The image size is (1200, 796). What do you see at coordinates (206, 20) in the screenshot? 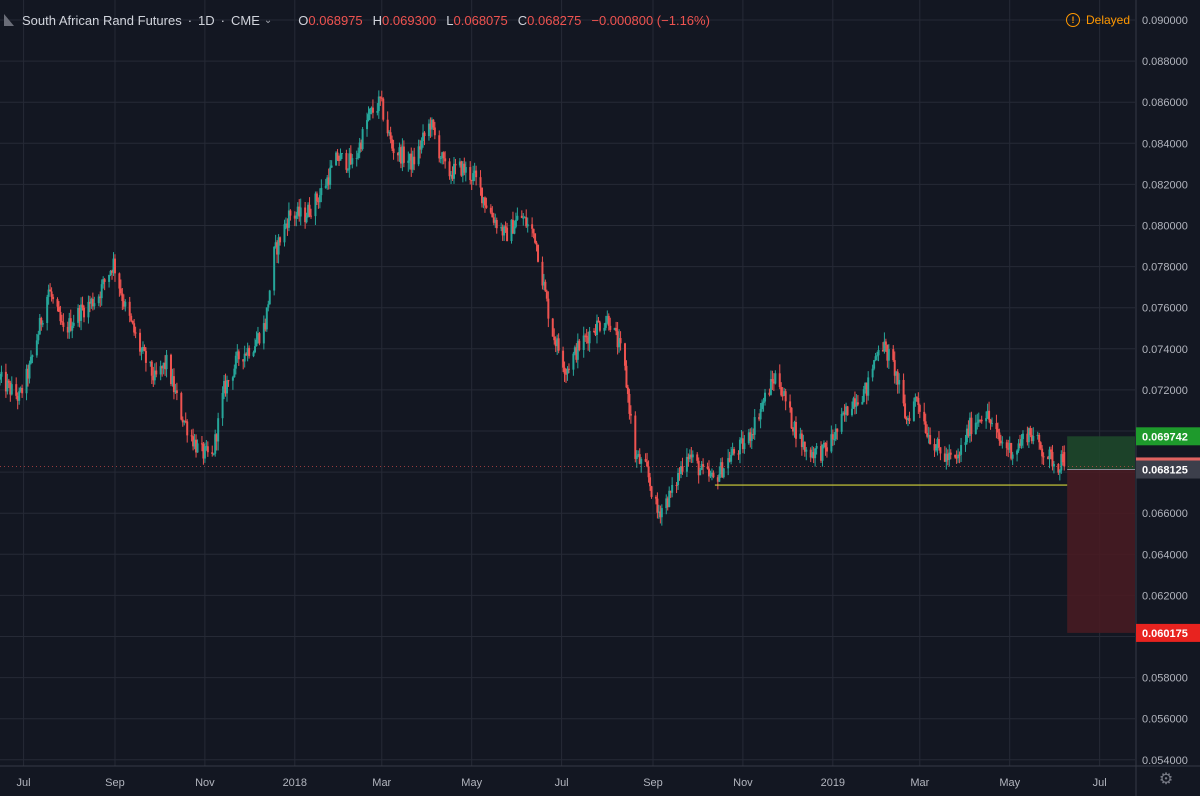
I see `interval-label: 1D` at bounding box center [206, 20].